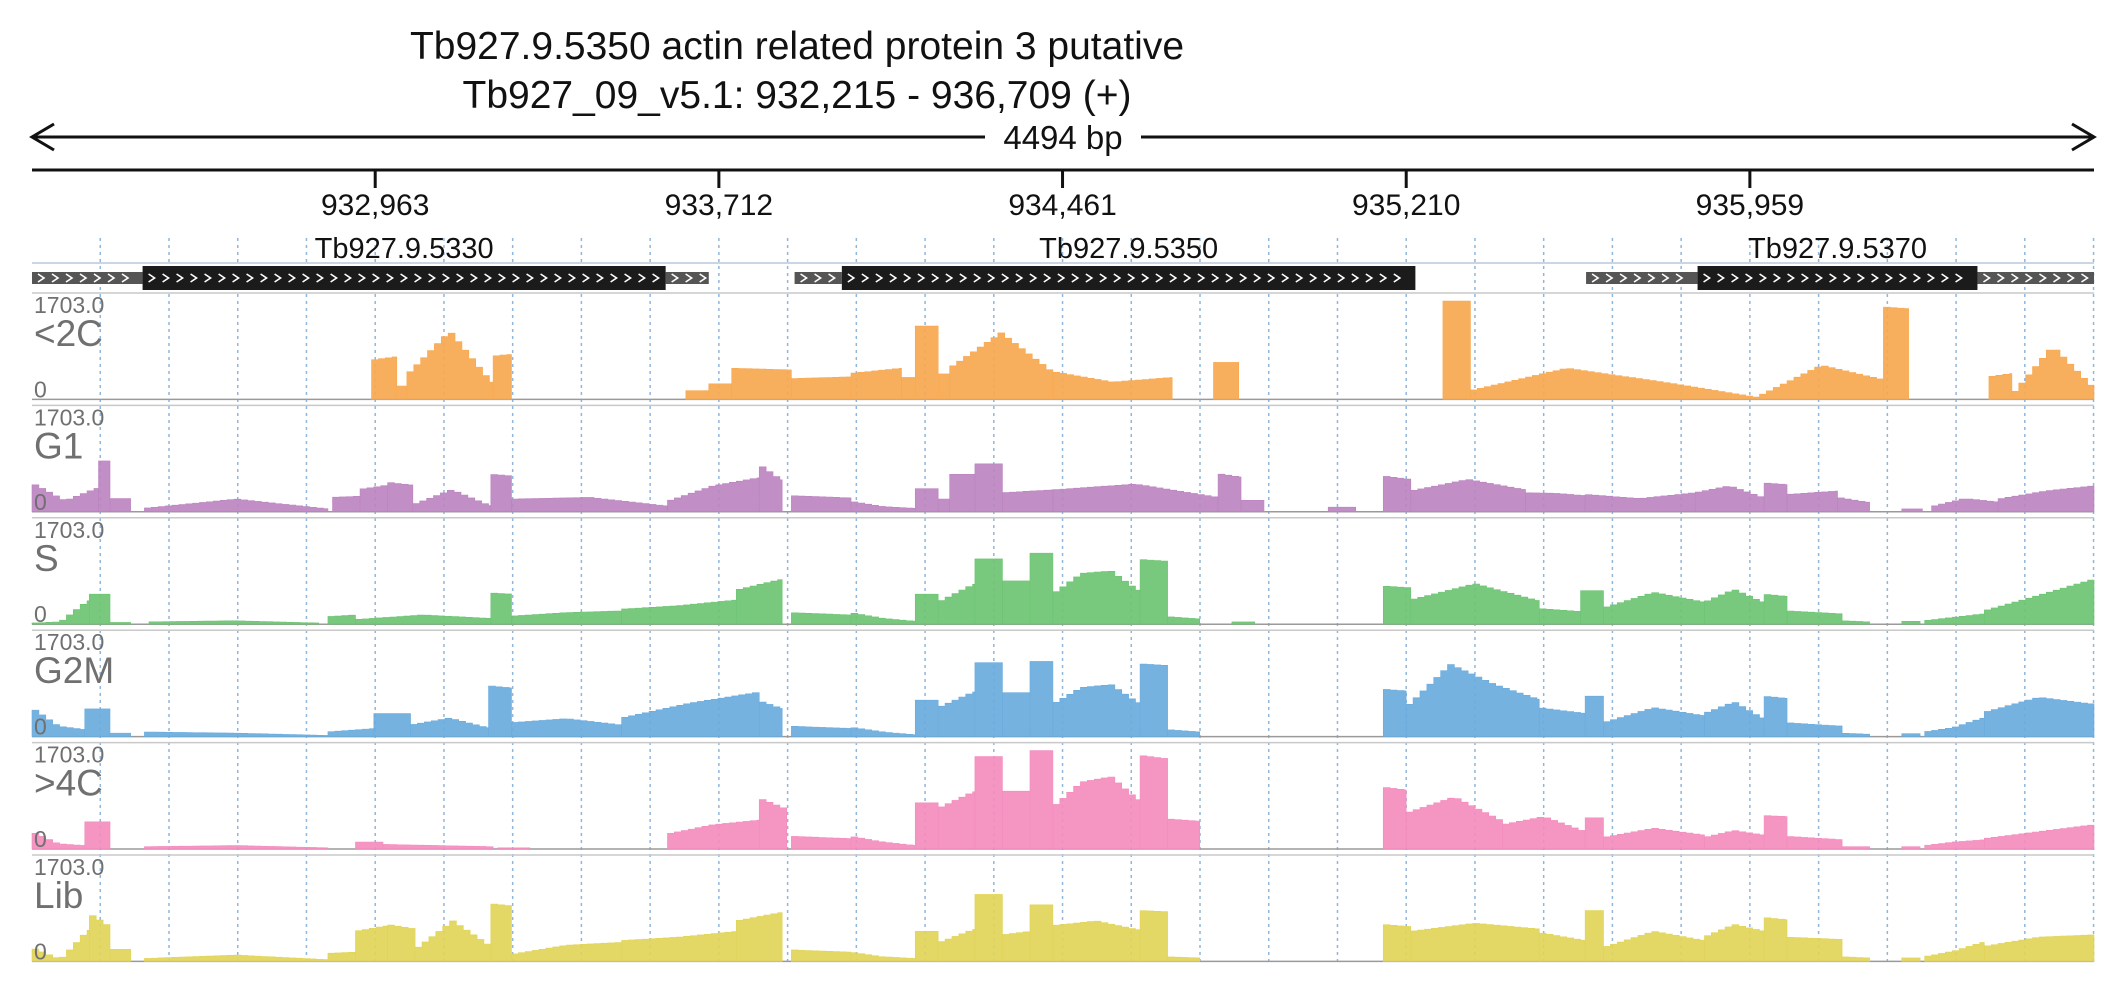 This screenshot has height=1005, width=2126. Describe the element at coordinates (2084, 137) in the screenshot. I see `arrow-right-icon` at that location.